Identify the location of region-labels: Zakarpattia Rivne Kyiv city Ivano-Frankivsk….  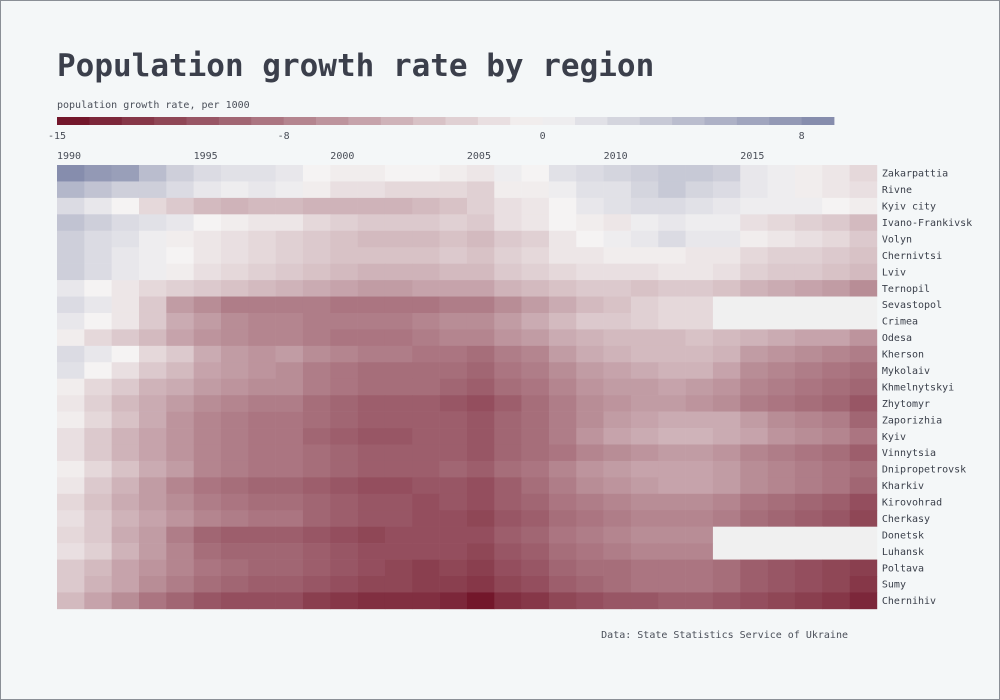
(927, 388).